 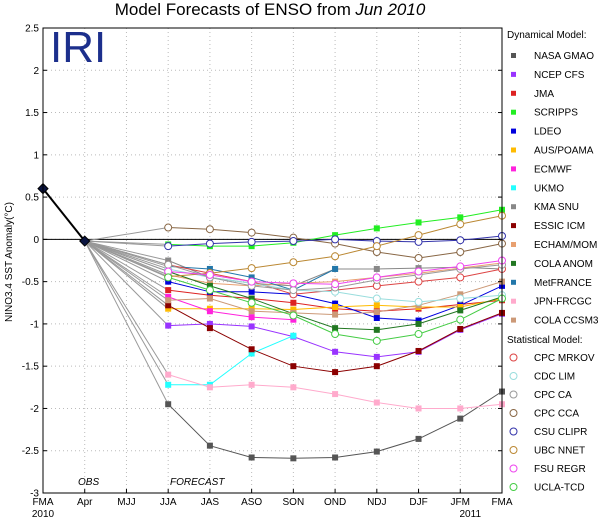 What do you see at coordinates (9, 262) in the screenshot?
I see `y-axis-label: NINO3.4 SST Anomaly(°C)` at bounding box center [9, 262].